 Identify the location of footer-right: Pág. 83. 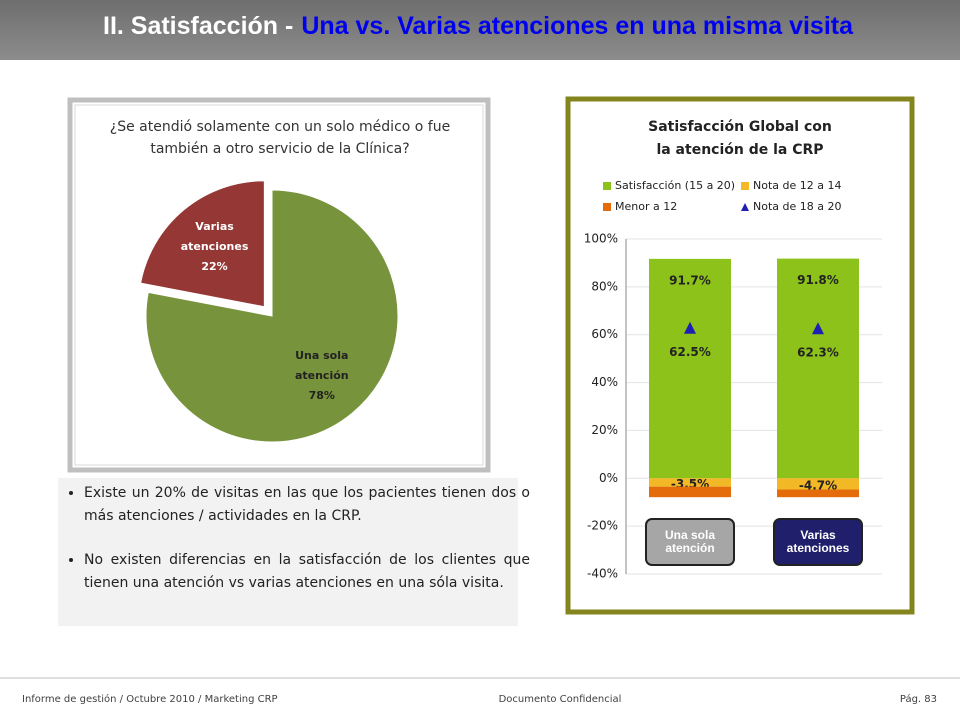
(918, 699).